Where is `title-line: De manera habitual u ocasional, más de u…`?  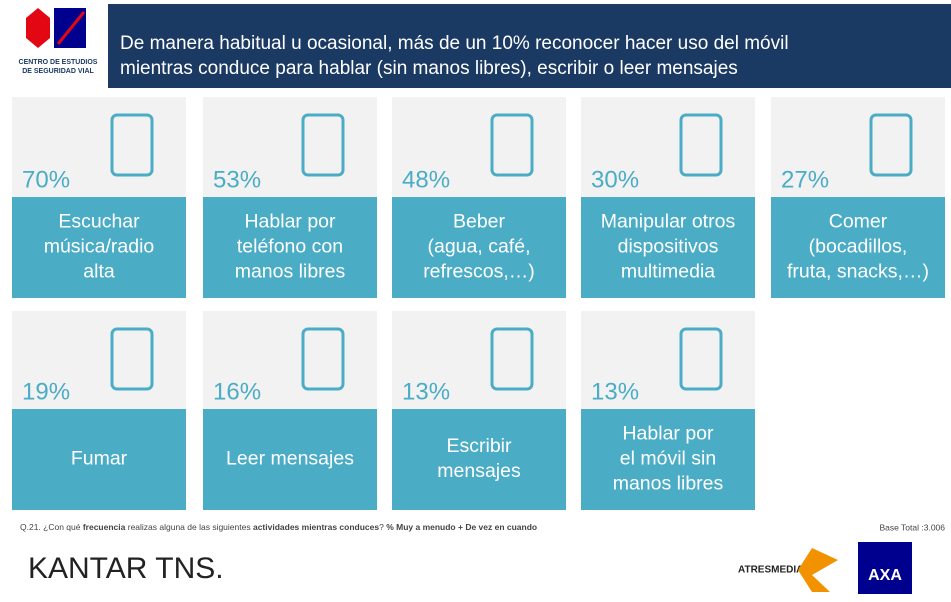 title-line: De manera habitual u ocasional, más de u… is located at coordinates (454, 43).